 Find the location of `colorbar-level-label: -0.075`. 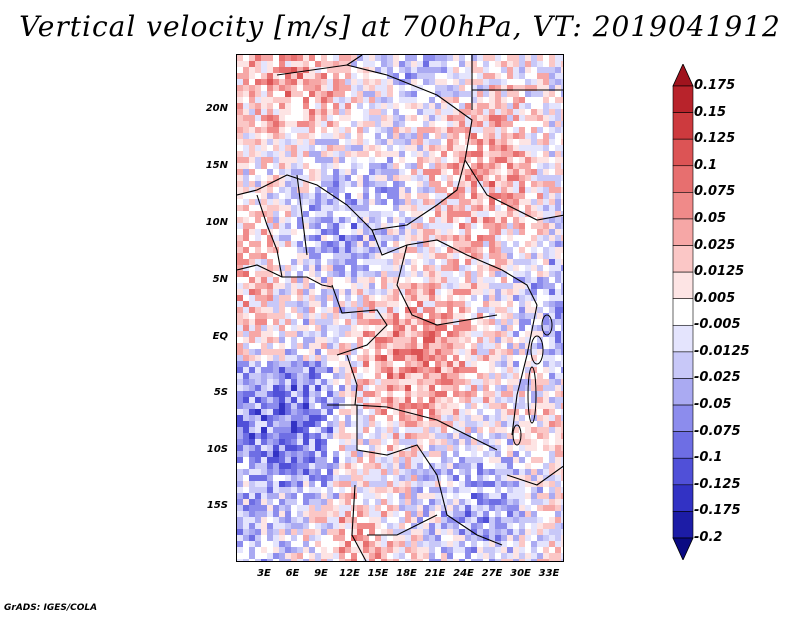

colorbar-level-label: -0.075 is located at coordinates (717, 431).